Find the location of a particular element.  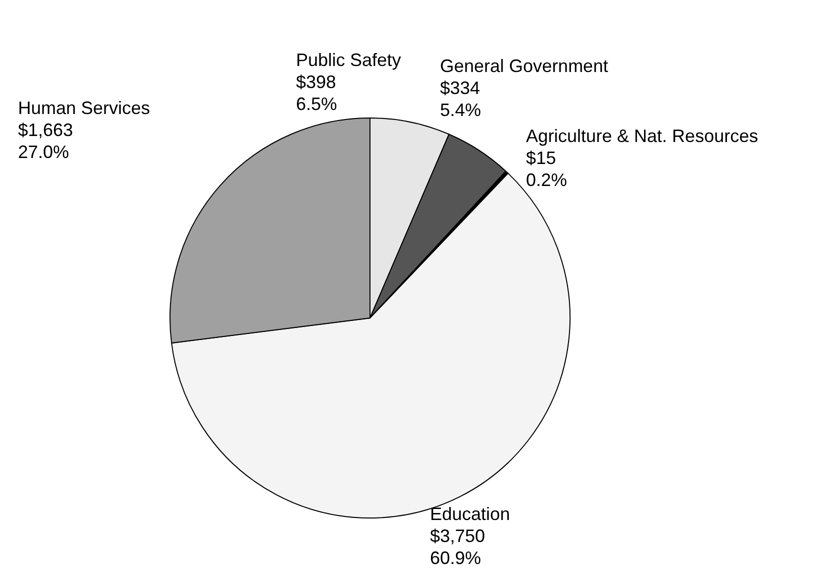

slice-label: Education is located at coordinates (470, 514).